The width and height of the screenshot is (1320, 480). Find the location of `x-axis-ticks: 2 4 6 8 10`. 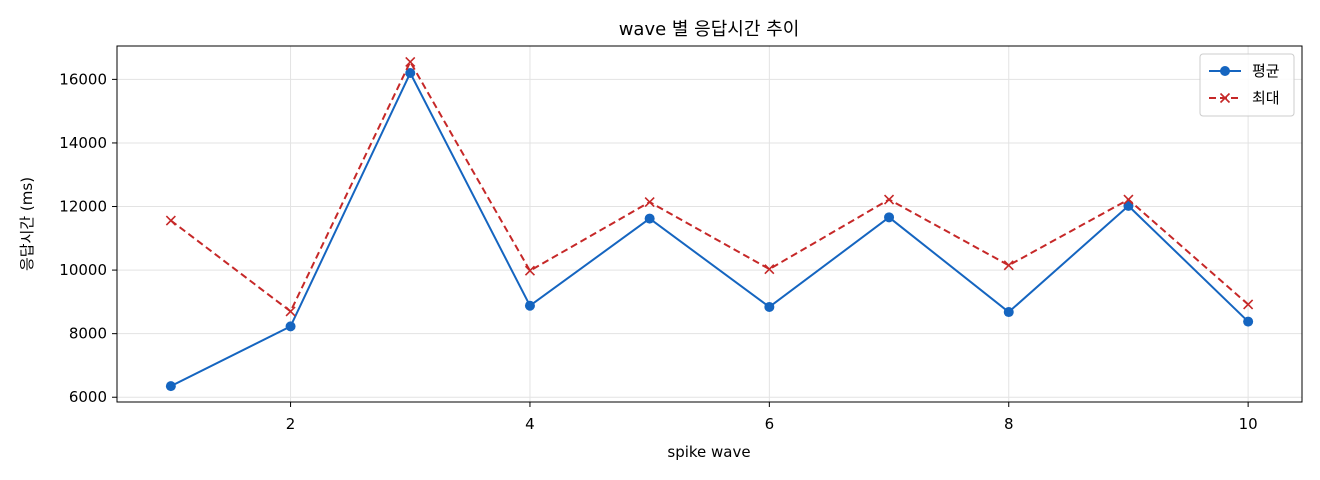

x-axis-ticks: 2 4 6 8 10 is located at coordinates (772, 417).